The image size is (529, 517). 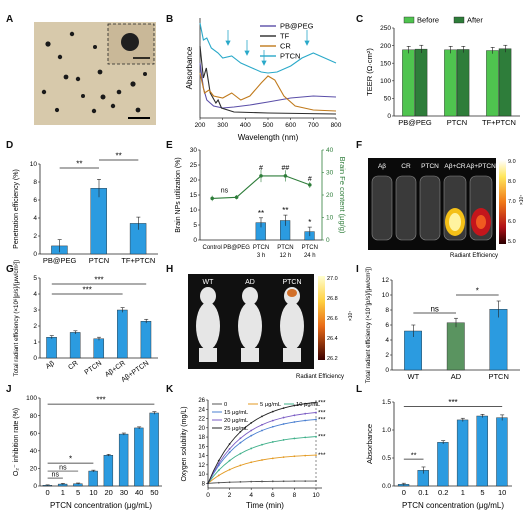 What do you see at coordinates (482, 492) in the screenshot?
I see `x-tick-label: 5` at bounding box center [482, 492].